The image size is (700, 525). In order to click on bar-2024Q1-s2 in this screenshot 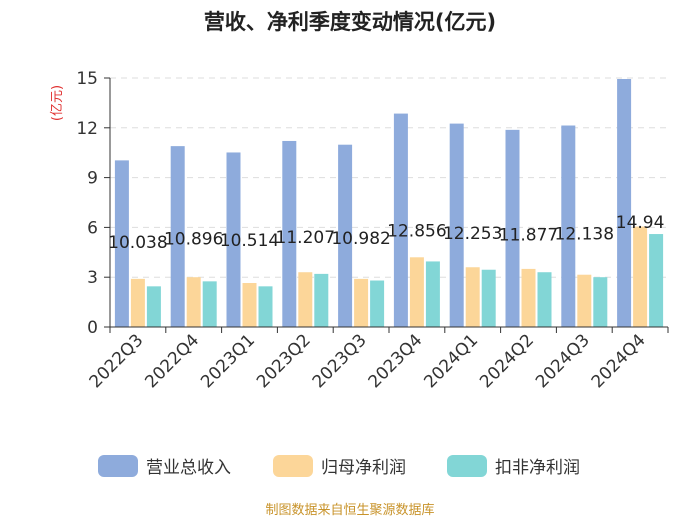, I will do `click(488, 298)`.